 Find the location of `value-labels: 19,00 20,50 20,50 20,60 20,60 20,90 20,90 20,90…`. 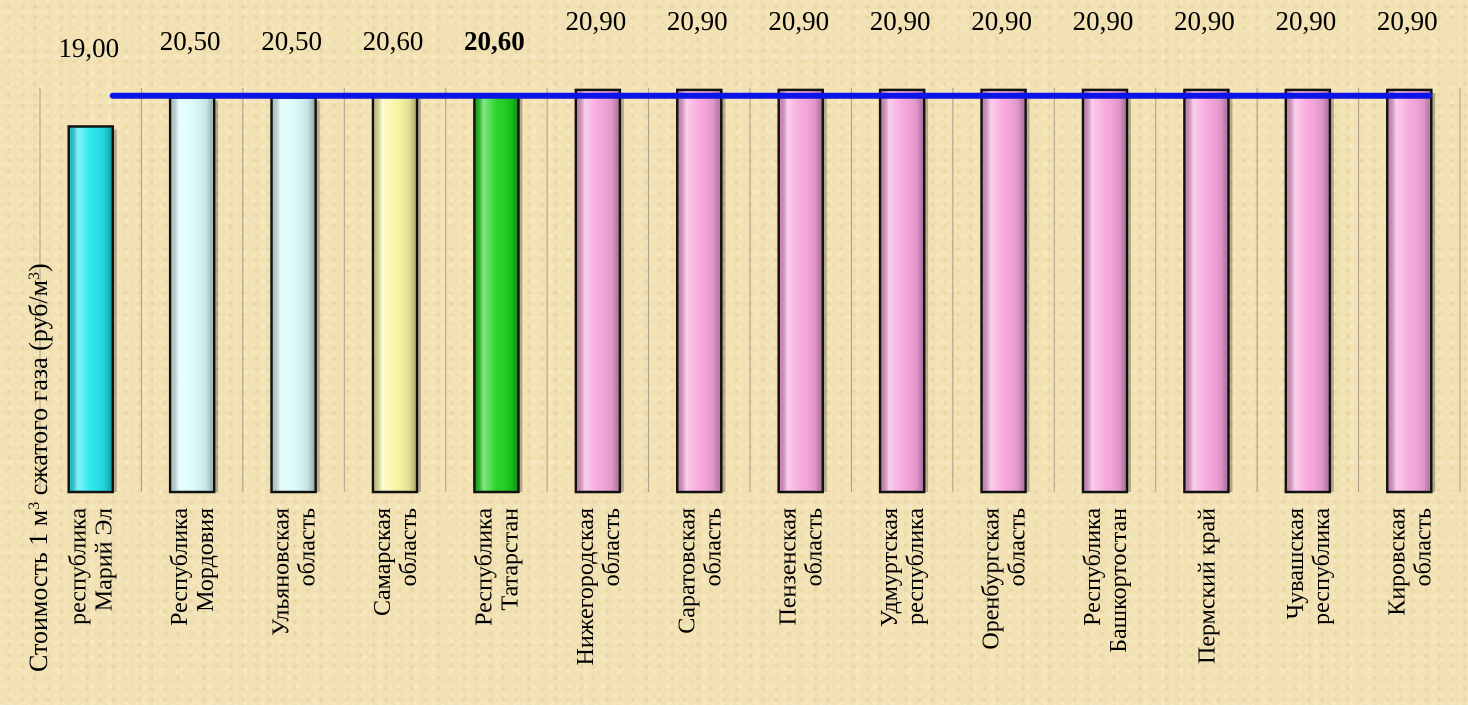

value-labels: 19,00 20,50 20,50 20,60 20,60 20,90 20,90 20,90… is located at coordinates (747, 34).